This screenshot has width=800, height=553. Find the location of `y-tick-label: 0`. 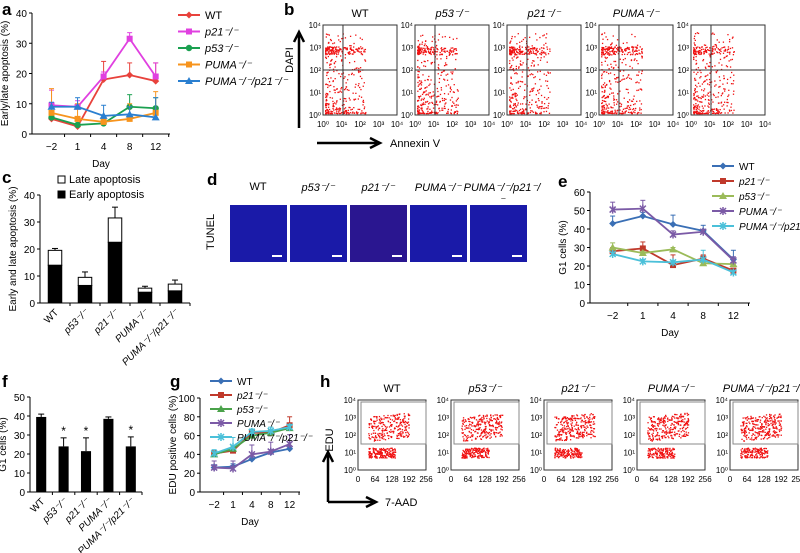

y-tick-label: 0 is located at coordinates (22, 493).